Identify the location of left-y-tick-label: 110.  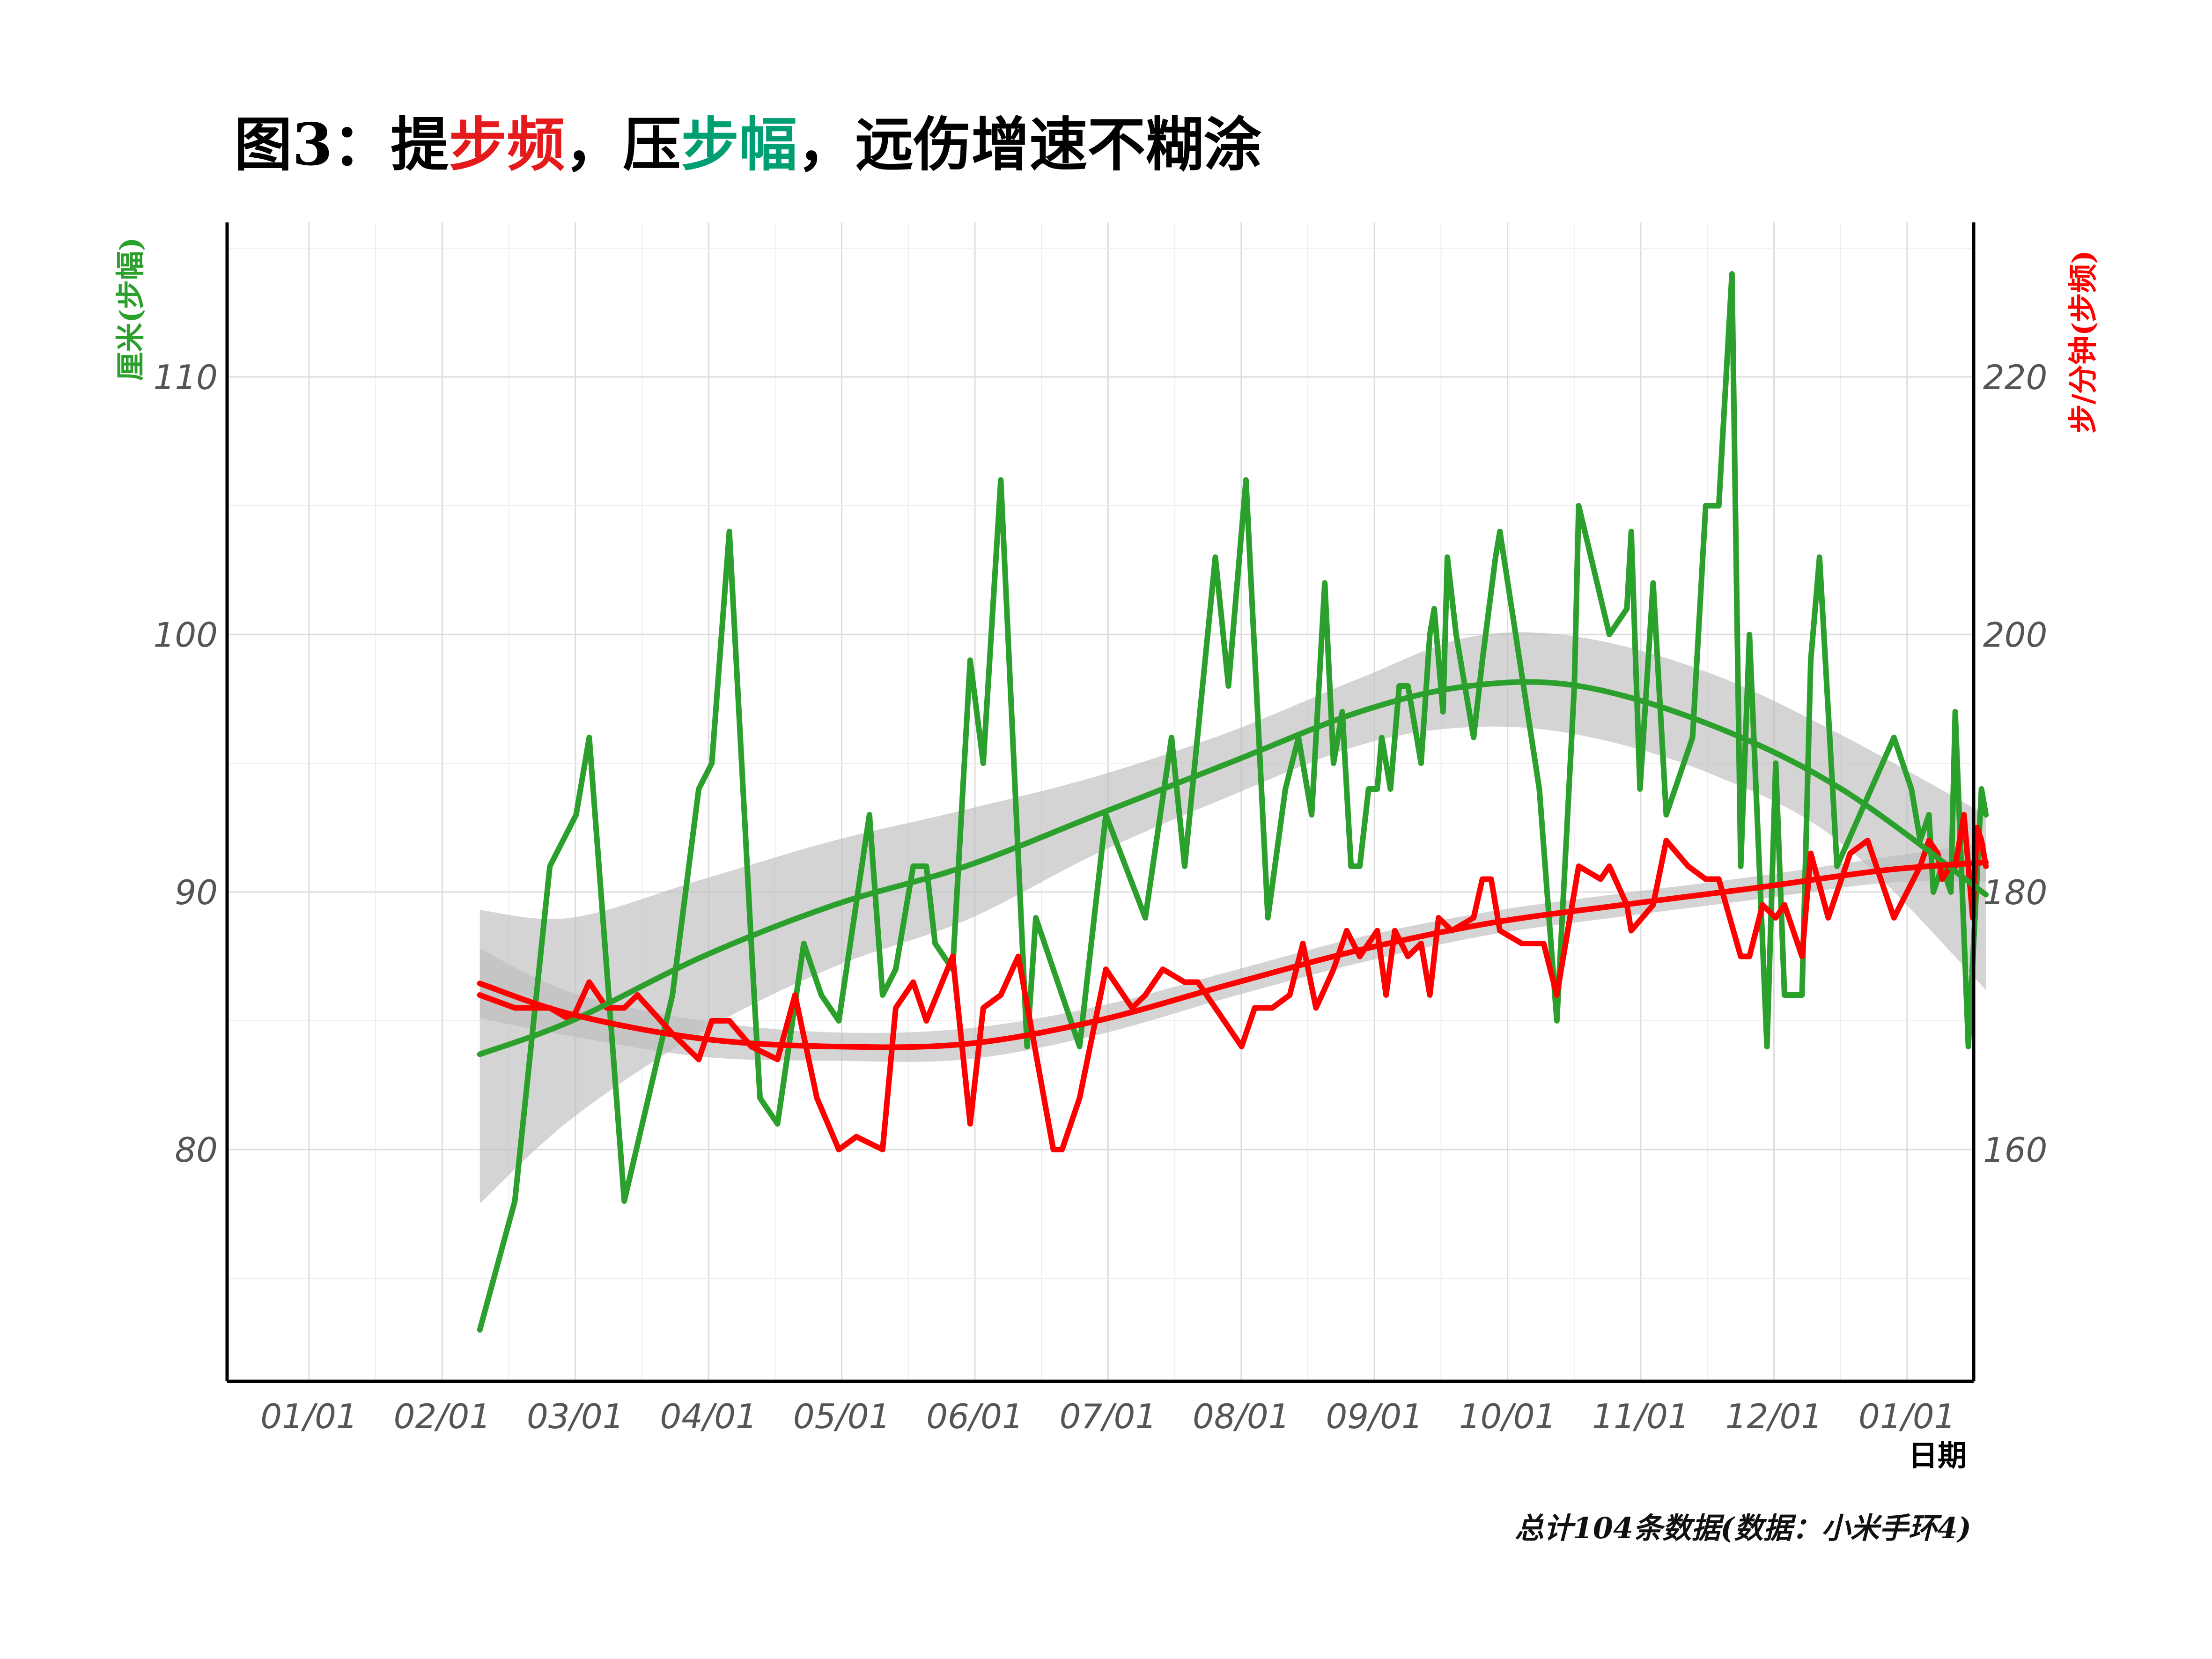
(186, 378).